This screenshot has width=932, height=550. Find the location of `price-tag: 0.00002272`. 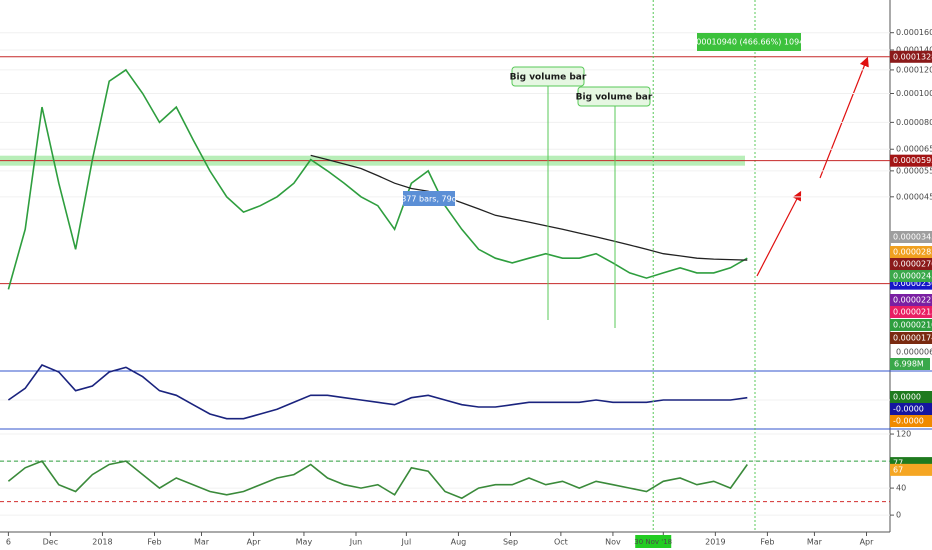

price-tag: 0.00002272 is located at coordinates (912, 300).